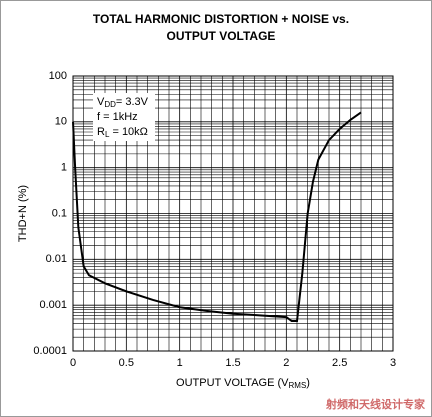  Describe the element at coordinates (298, 385) in the screenshot. I see `x-axis-label-part: RMS` at that location.